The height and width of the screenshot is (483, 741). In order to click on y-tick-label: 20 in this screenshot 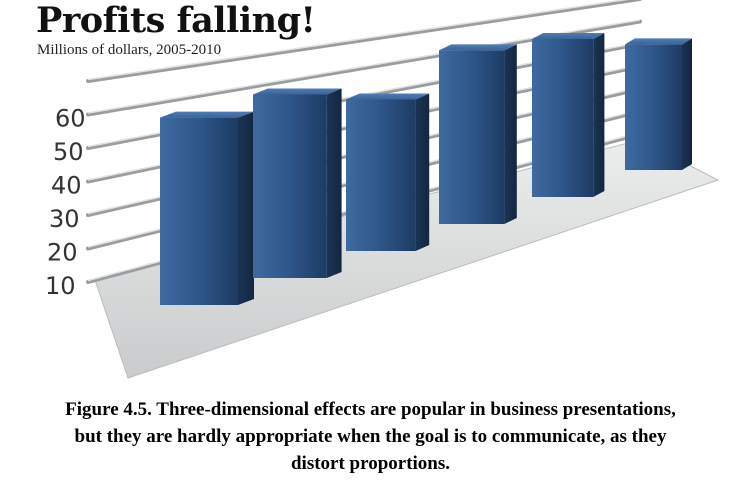, I will do `click(62, 253)`.